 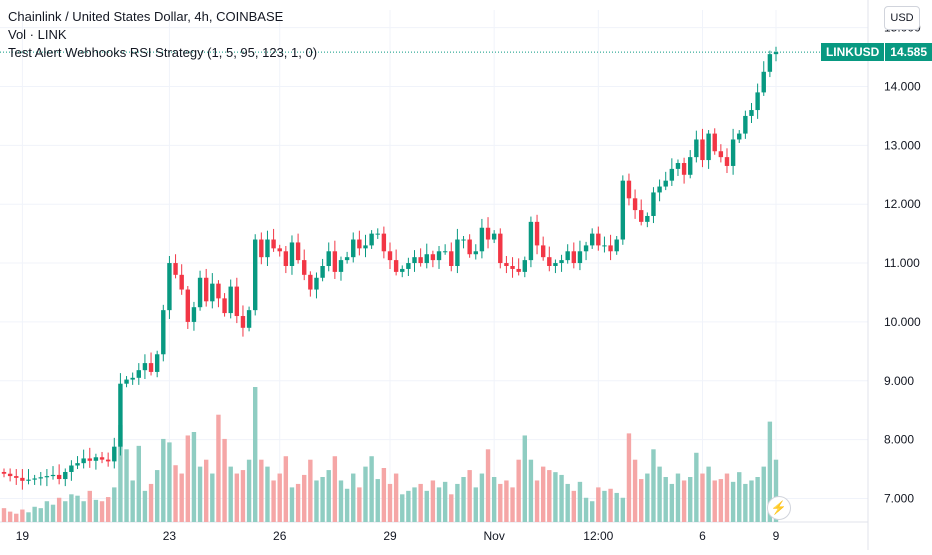 What do you see at coordinates (902, 18) in the screenshot?
I see `currency-button: USD` at bounding box center [902, 18].